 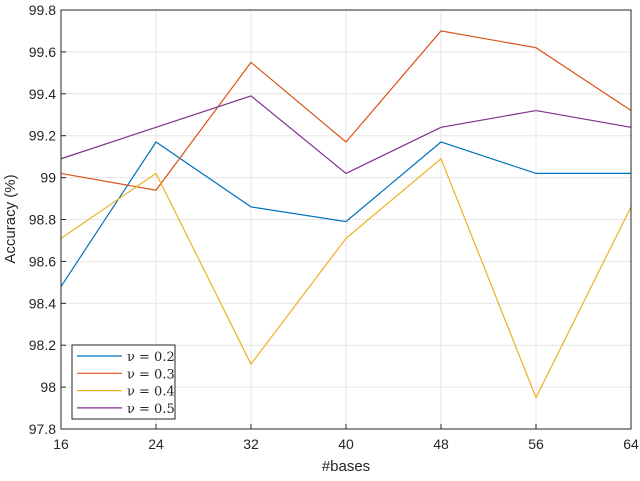 I want to click on x-tick-label: 56, so click(x=536, y=444).